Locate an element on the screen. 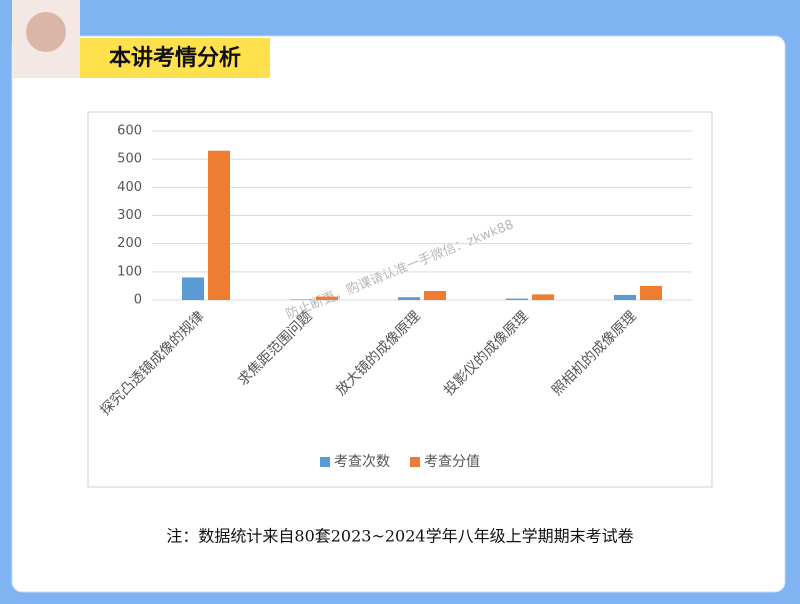 The width and height of the screenshot is (800, 604). legend-label: 考查分值 is located at coordinates (452, 462).